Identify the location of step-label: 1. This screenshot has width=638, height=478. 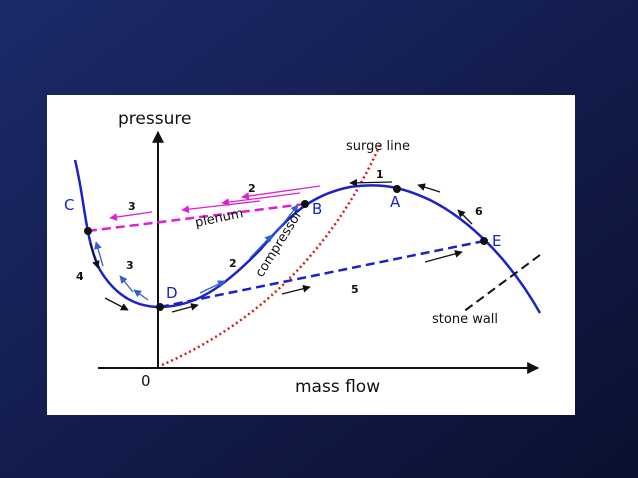
(380, 174).